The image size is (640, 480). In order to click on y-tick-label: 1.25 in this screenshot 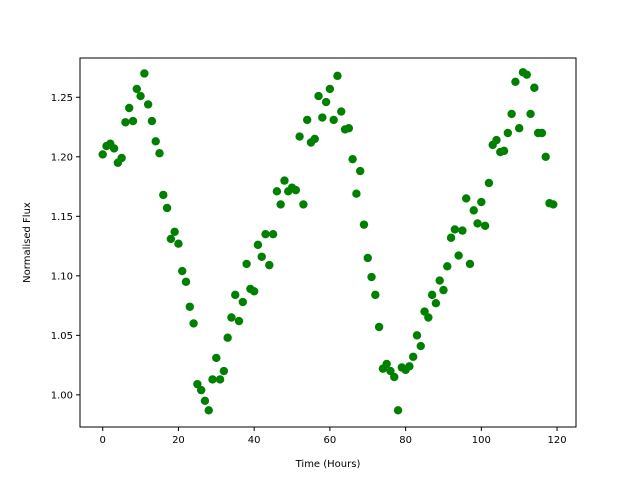, I will do `click(62, 98)`.